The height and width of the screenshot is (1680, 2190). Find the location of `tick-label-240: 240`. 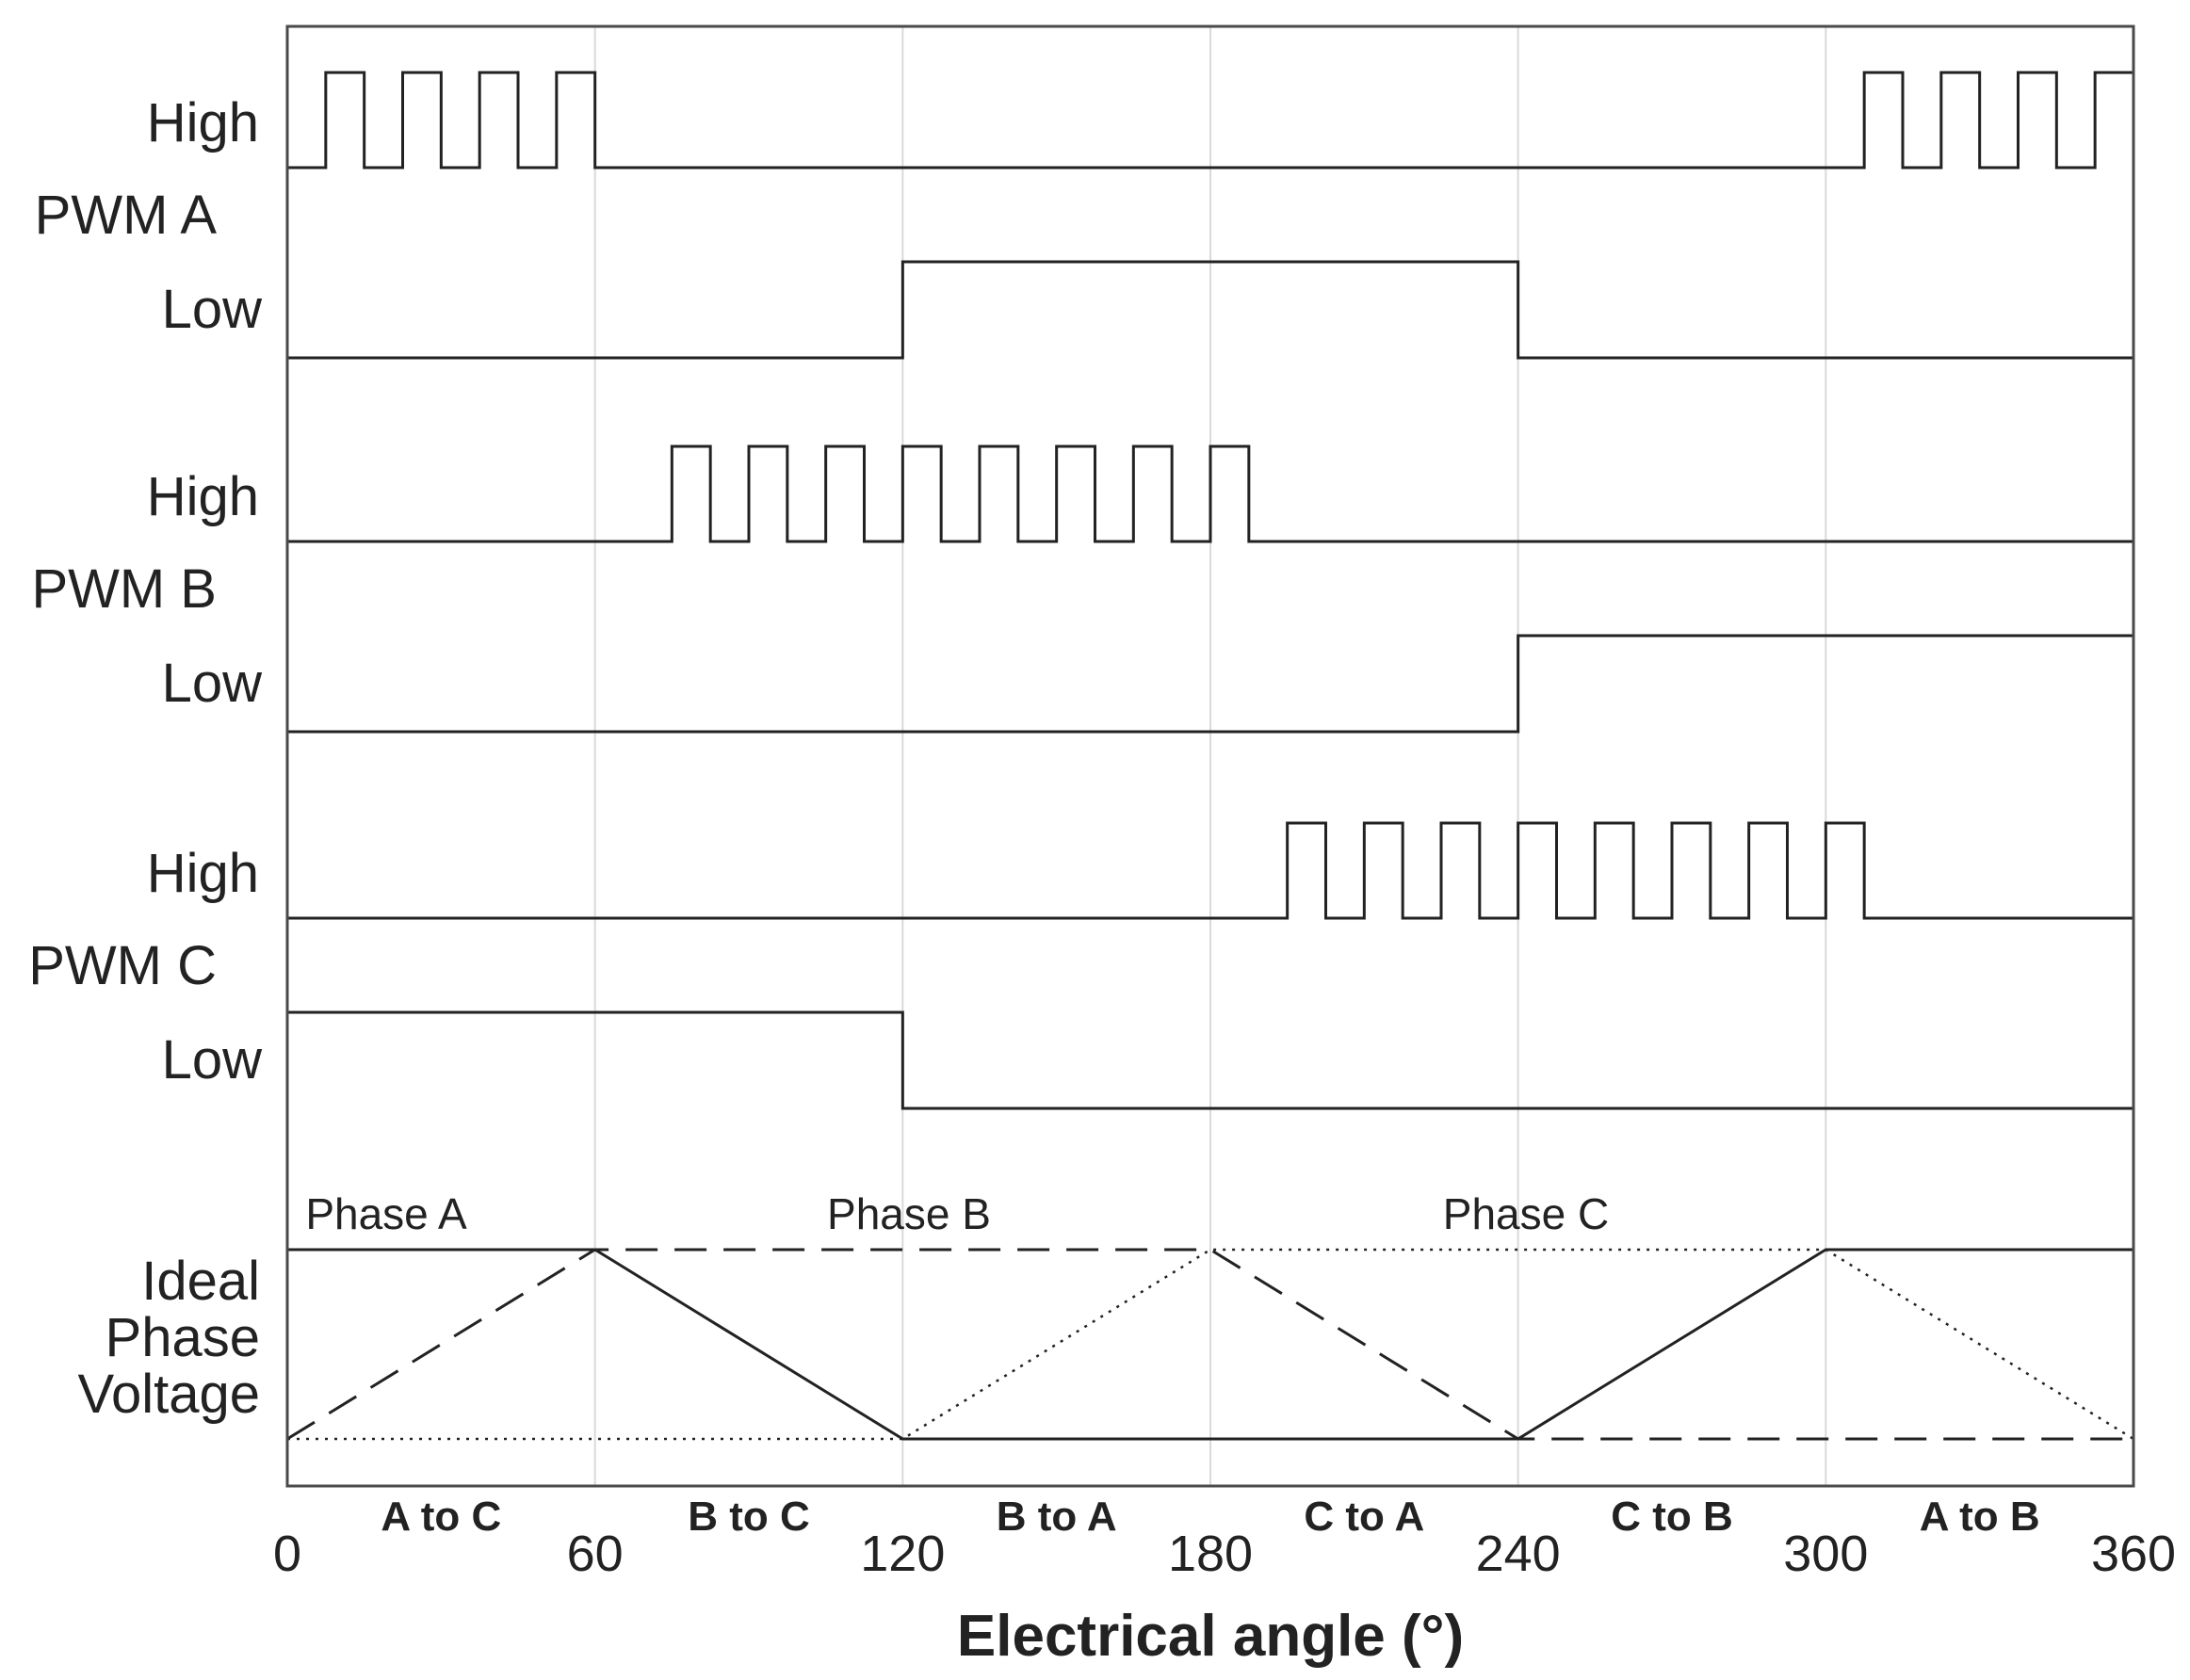

tick-label-240: 240 is located at coordinates (1518, 1554).